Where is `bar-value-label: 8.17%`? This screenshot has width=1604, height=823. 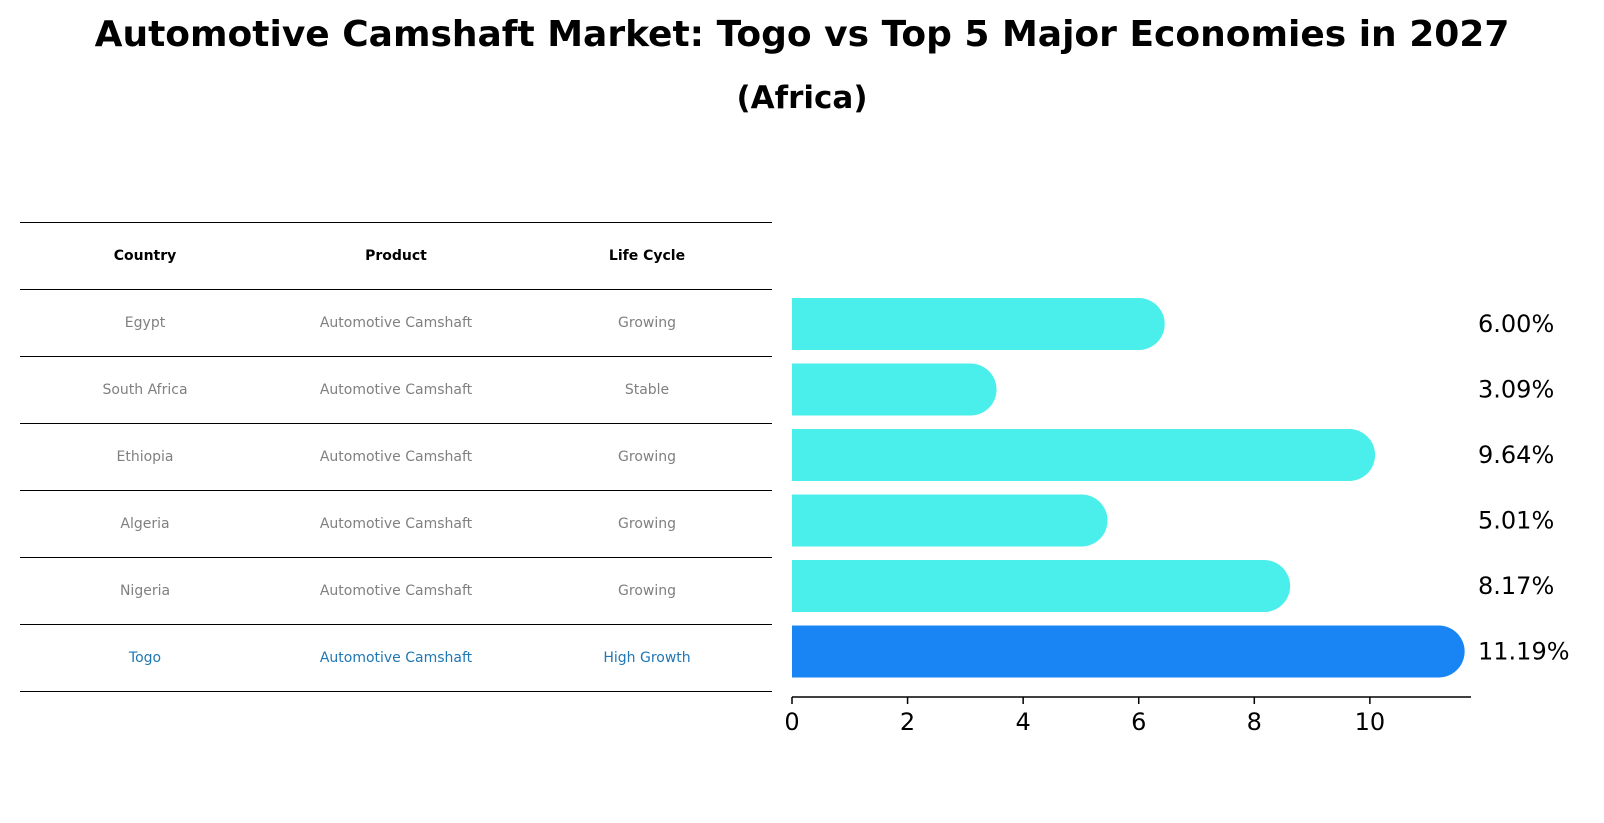 bar-value-label: 8.17% is located at coordinates (1516, 586).